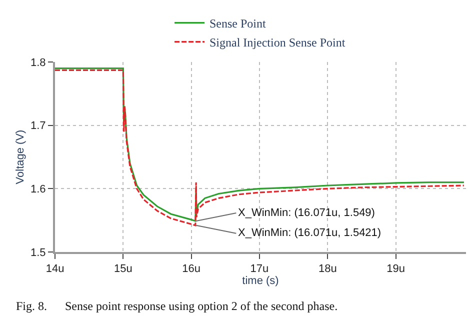  What do you see at coordinates (191, 269) in the screenshot?
I see `x-tick-label: 16u` at bounding box center [191, 269].